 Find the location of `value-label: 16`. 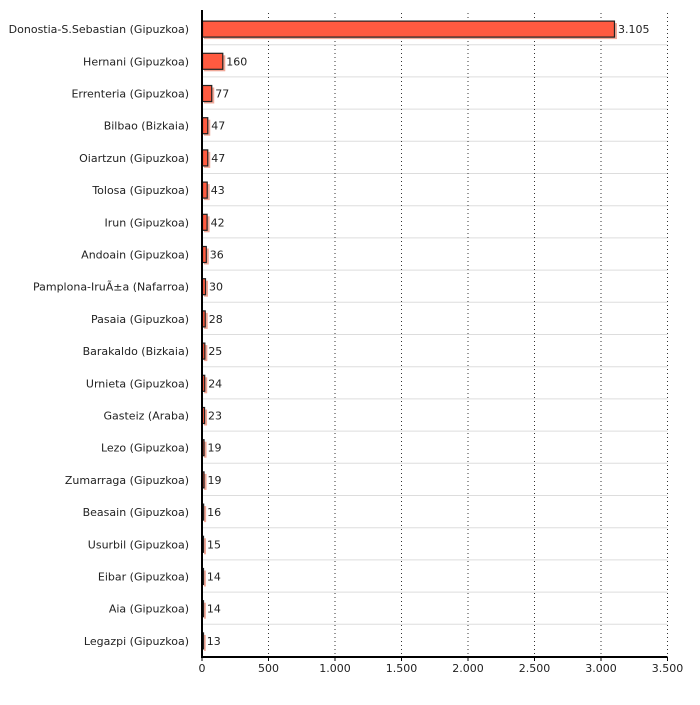

value-label: 16 is located at coordinates (214, 512).